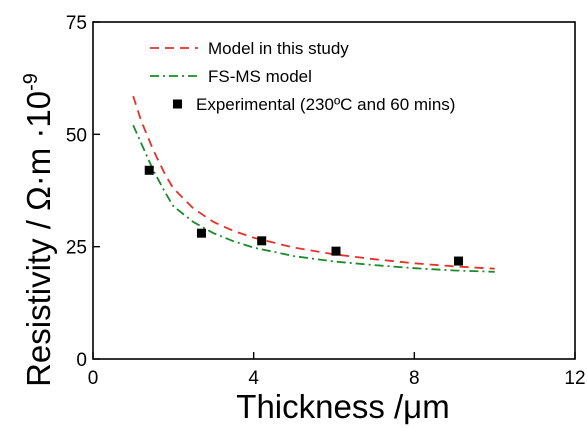 This screenshot has height=428, width=587. I want to click on x-axis-title: Thickness /μm, so click(342, 406).